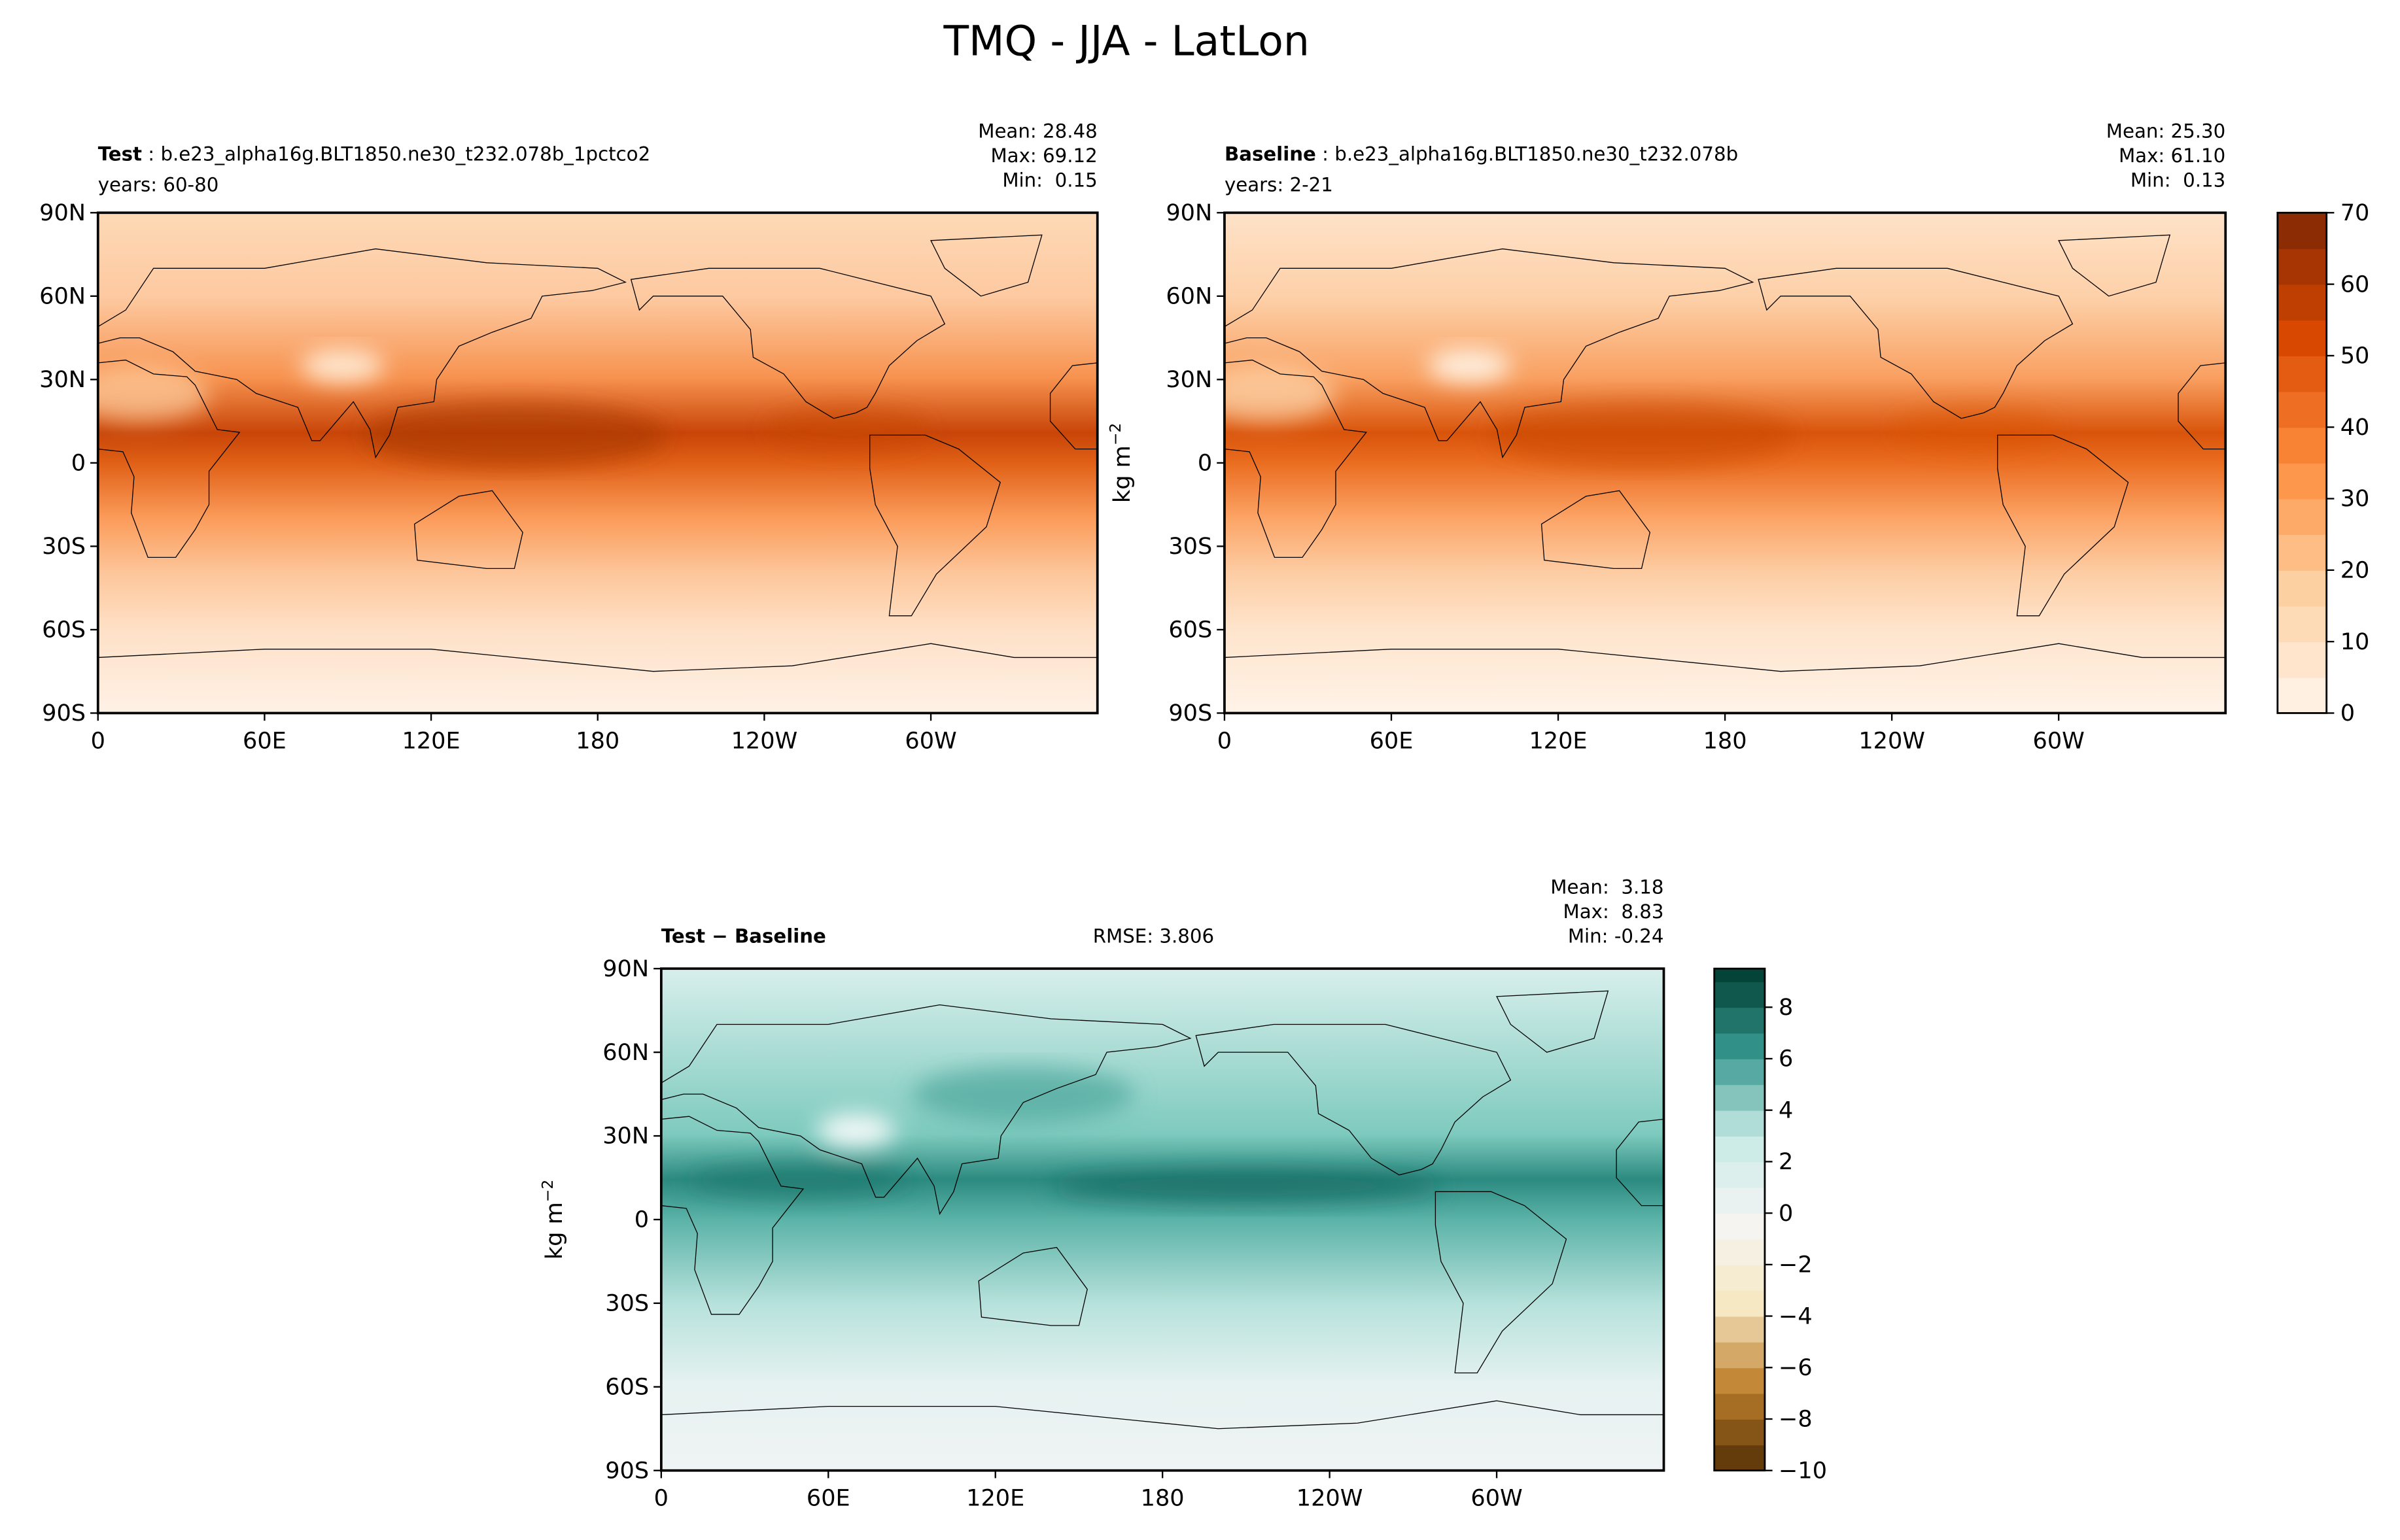 Image resolution: width=2400 pixels, height=1540 pixels. What do you see at coordinates (1162, 1219) in the screenshot?
I see `contour-field` at bounding box center [1162, 1219].